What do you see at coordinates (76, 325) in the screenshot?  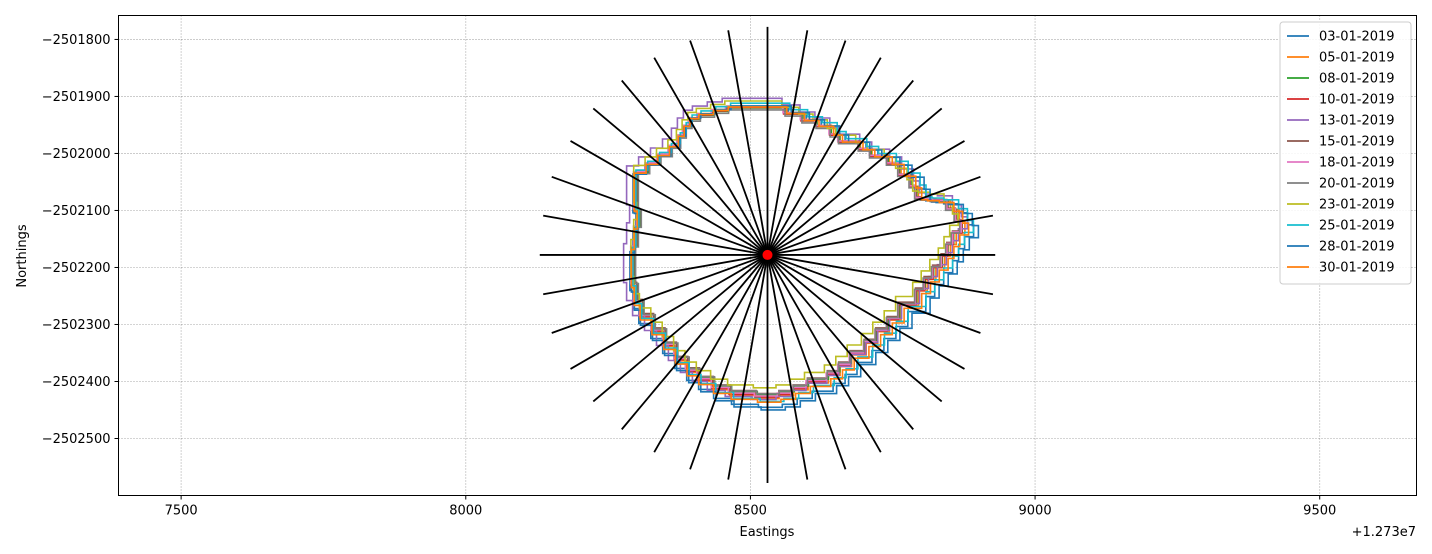 I see `y-tick-label: −2502300` at bounding box center [76, 325].